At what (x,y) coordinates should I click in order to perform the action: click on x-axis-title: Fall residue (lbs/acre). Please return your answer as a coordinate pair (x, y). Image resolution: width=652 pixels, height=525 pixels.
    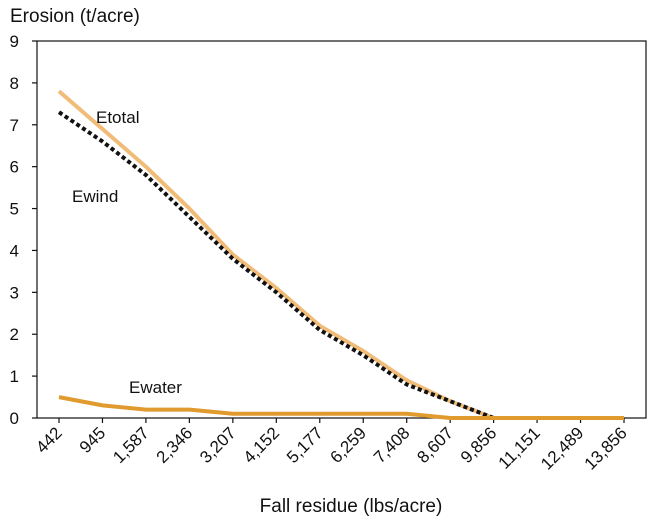
    Looking at the image, I should click on (351, 506).